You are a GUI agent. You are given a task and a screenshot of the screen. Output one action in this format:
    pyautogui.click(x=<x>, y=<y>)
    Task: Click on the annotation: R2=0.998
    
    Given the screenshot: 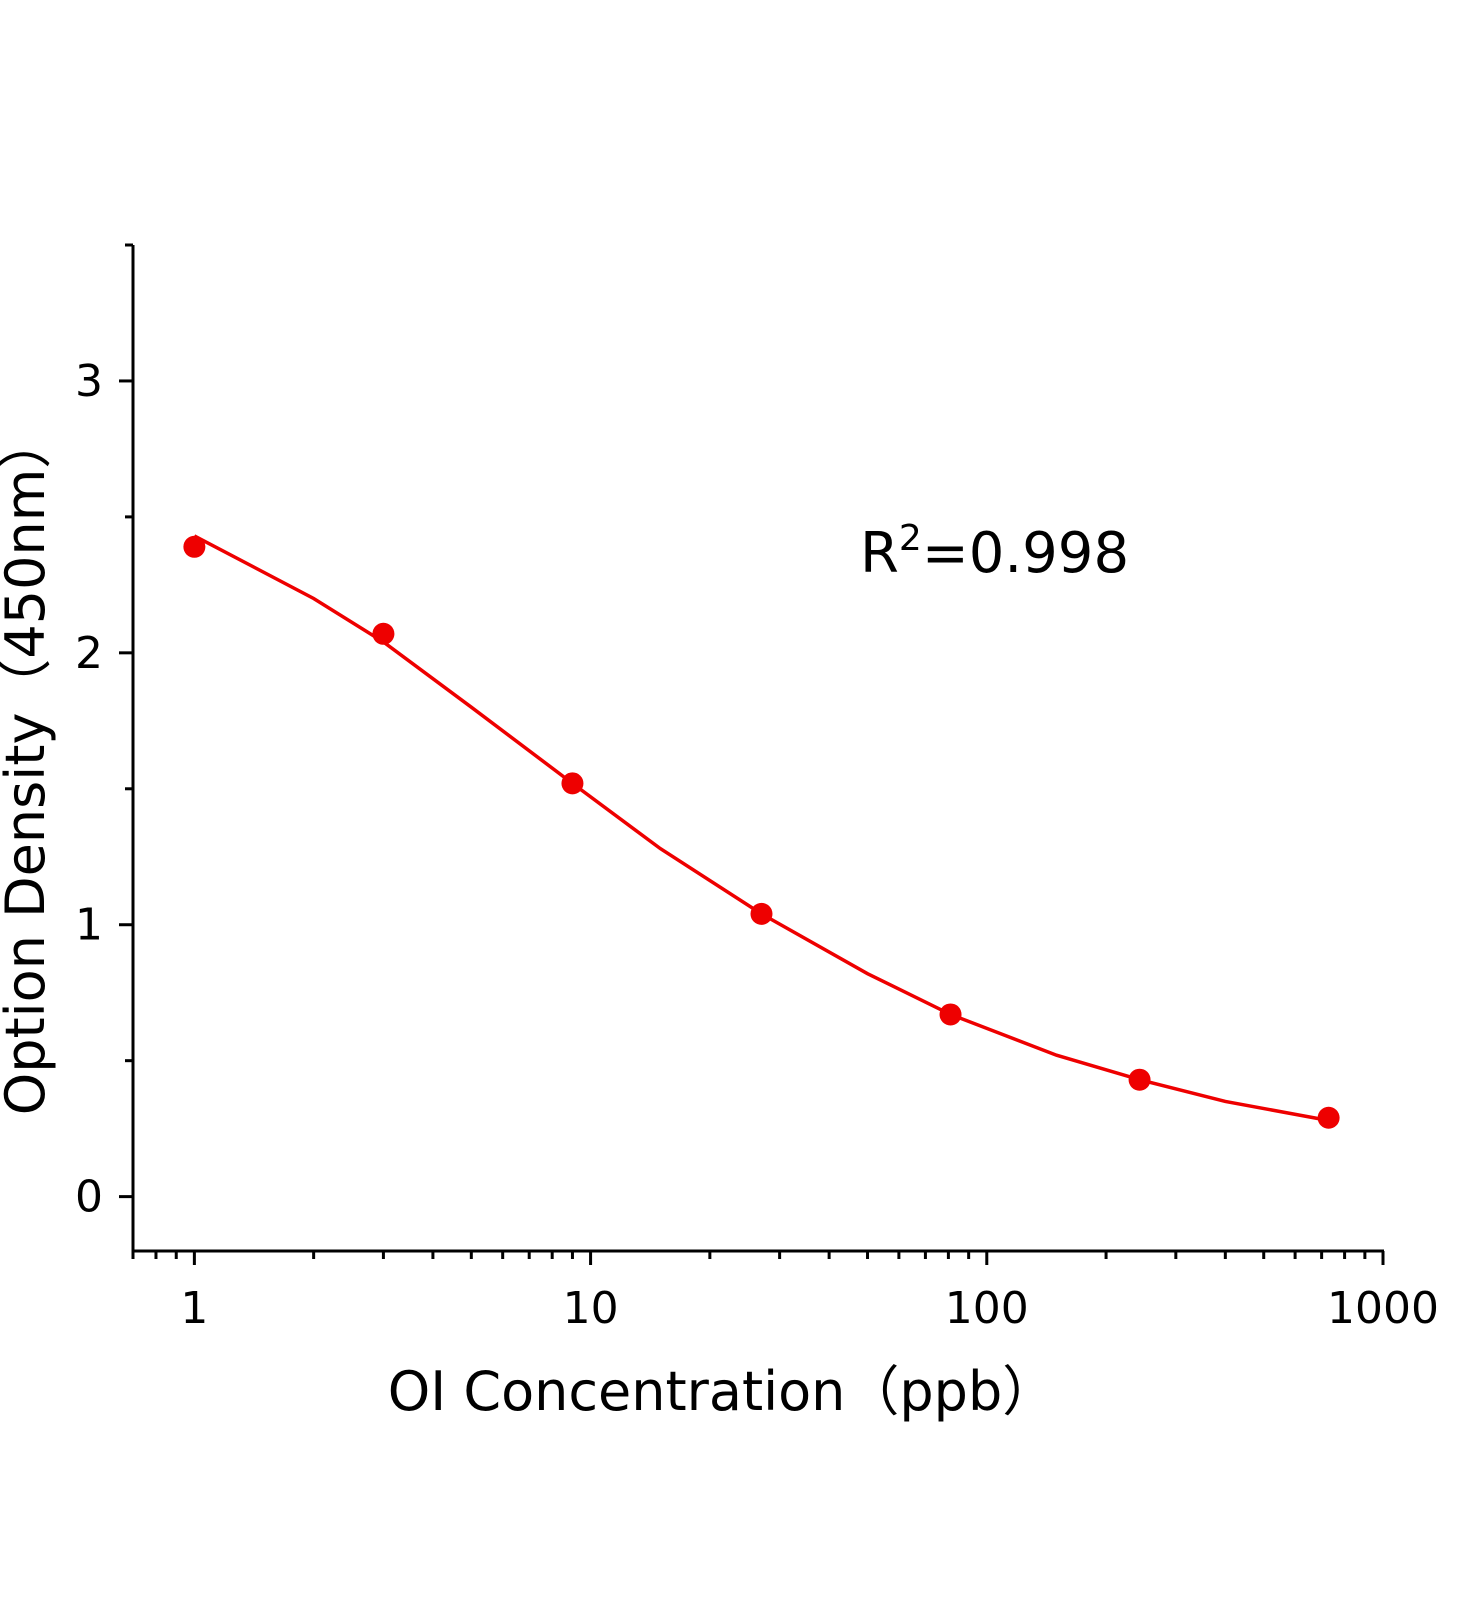 What is the action you would take?
    pyautogui.click(x=994, y=552)
    